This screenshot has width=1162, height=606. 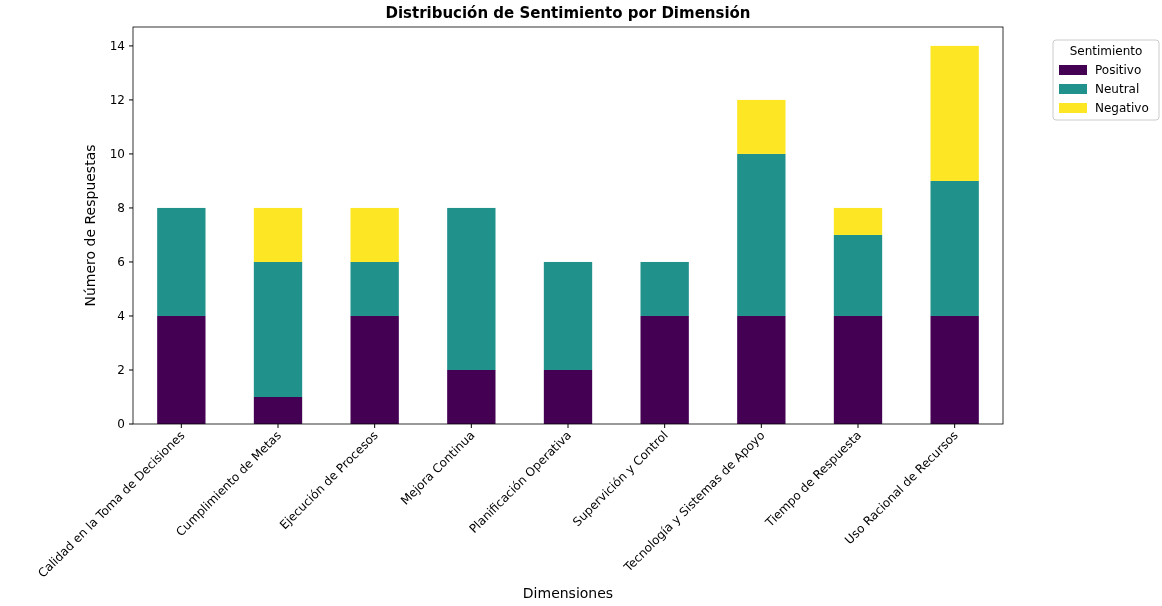 I want to click on y-tick-label: 14, so click(x=117, y=46).